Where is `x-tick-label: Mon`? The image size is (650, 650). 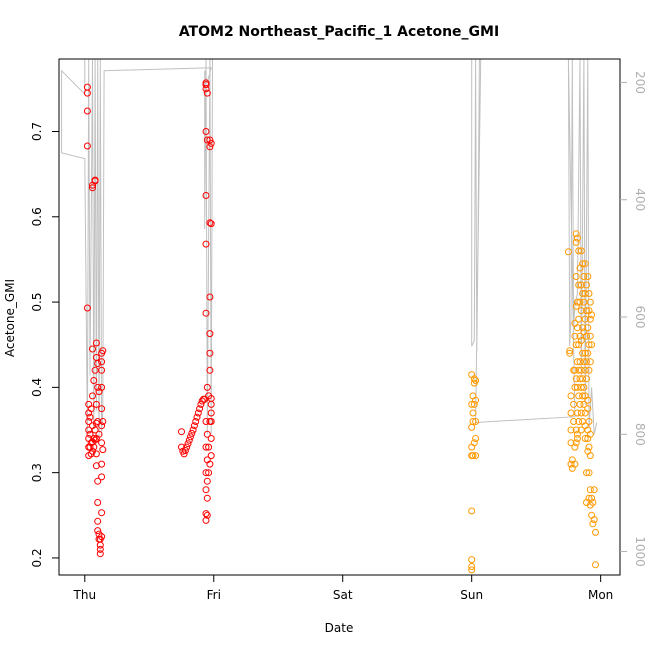
x-tick-label: Mon is located at coordinates (600, 595).